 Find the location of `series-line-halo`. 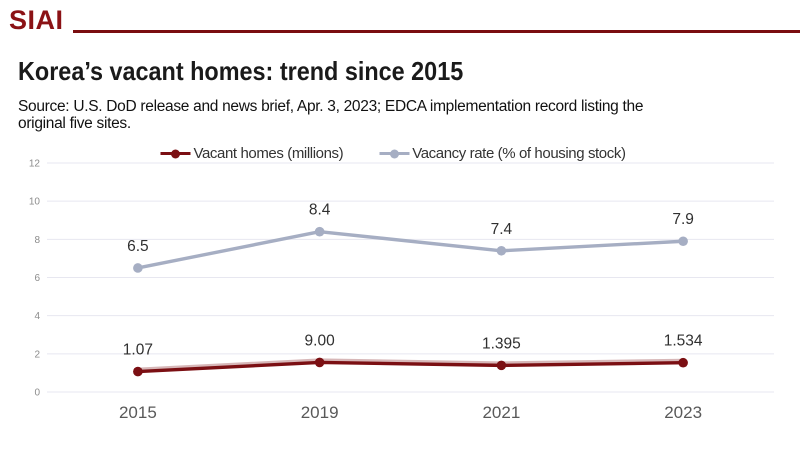

series-line-halo is located at coordinates (410, 364).